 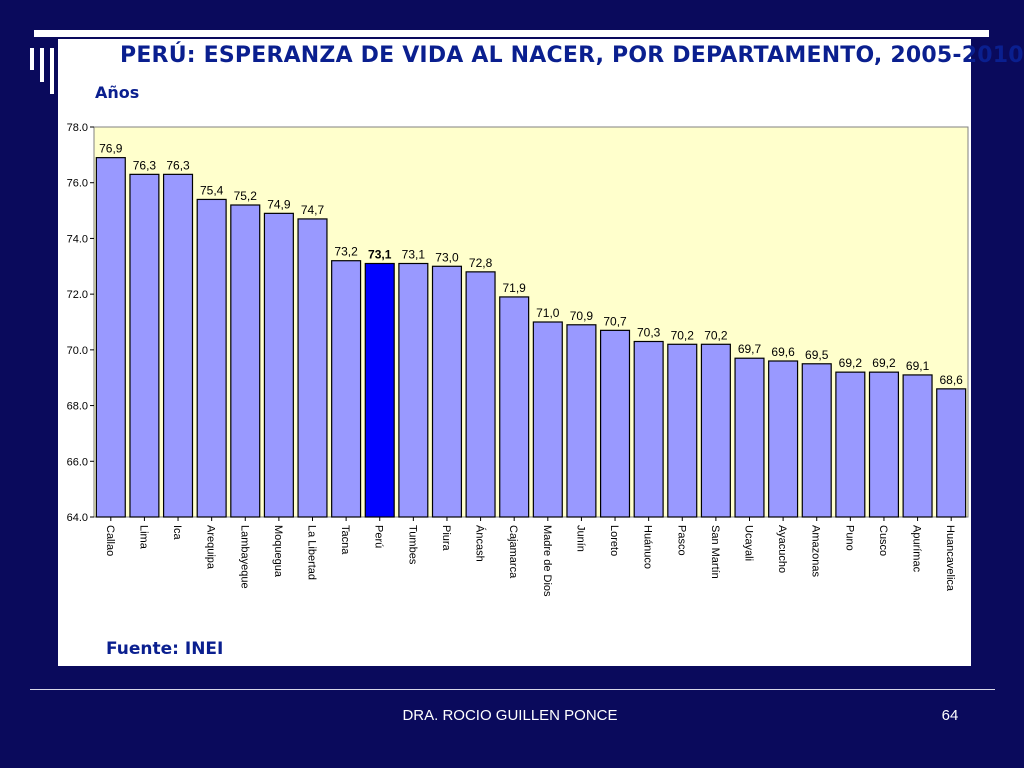 What do you see at coordinates (510, 715) in the screenshot?
I see `footer-author: DRA. ROCIO GUILLEN PONCE` at bounding box center [510, 715].